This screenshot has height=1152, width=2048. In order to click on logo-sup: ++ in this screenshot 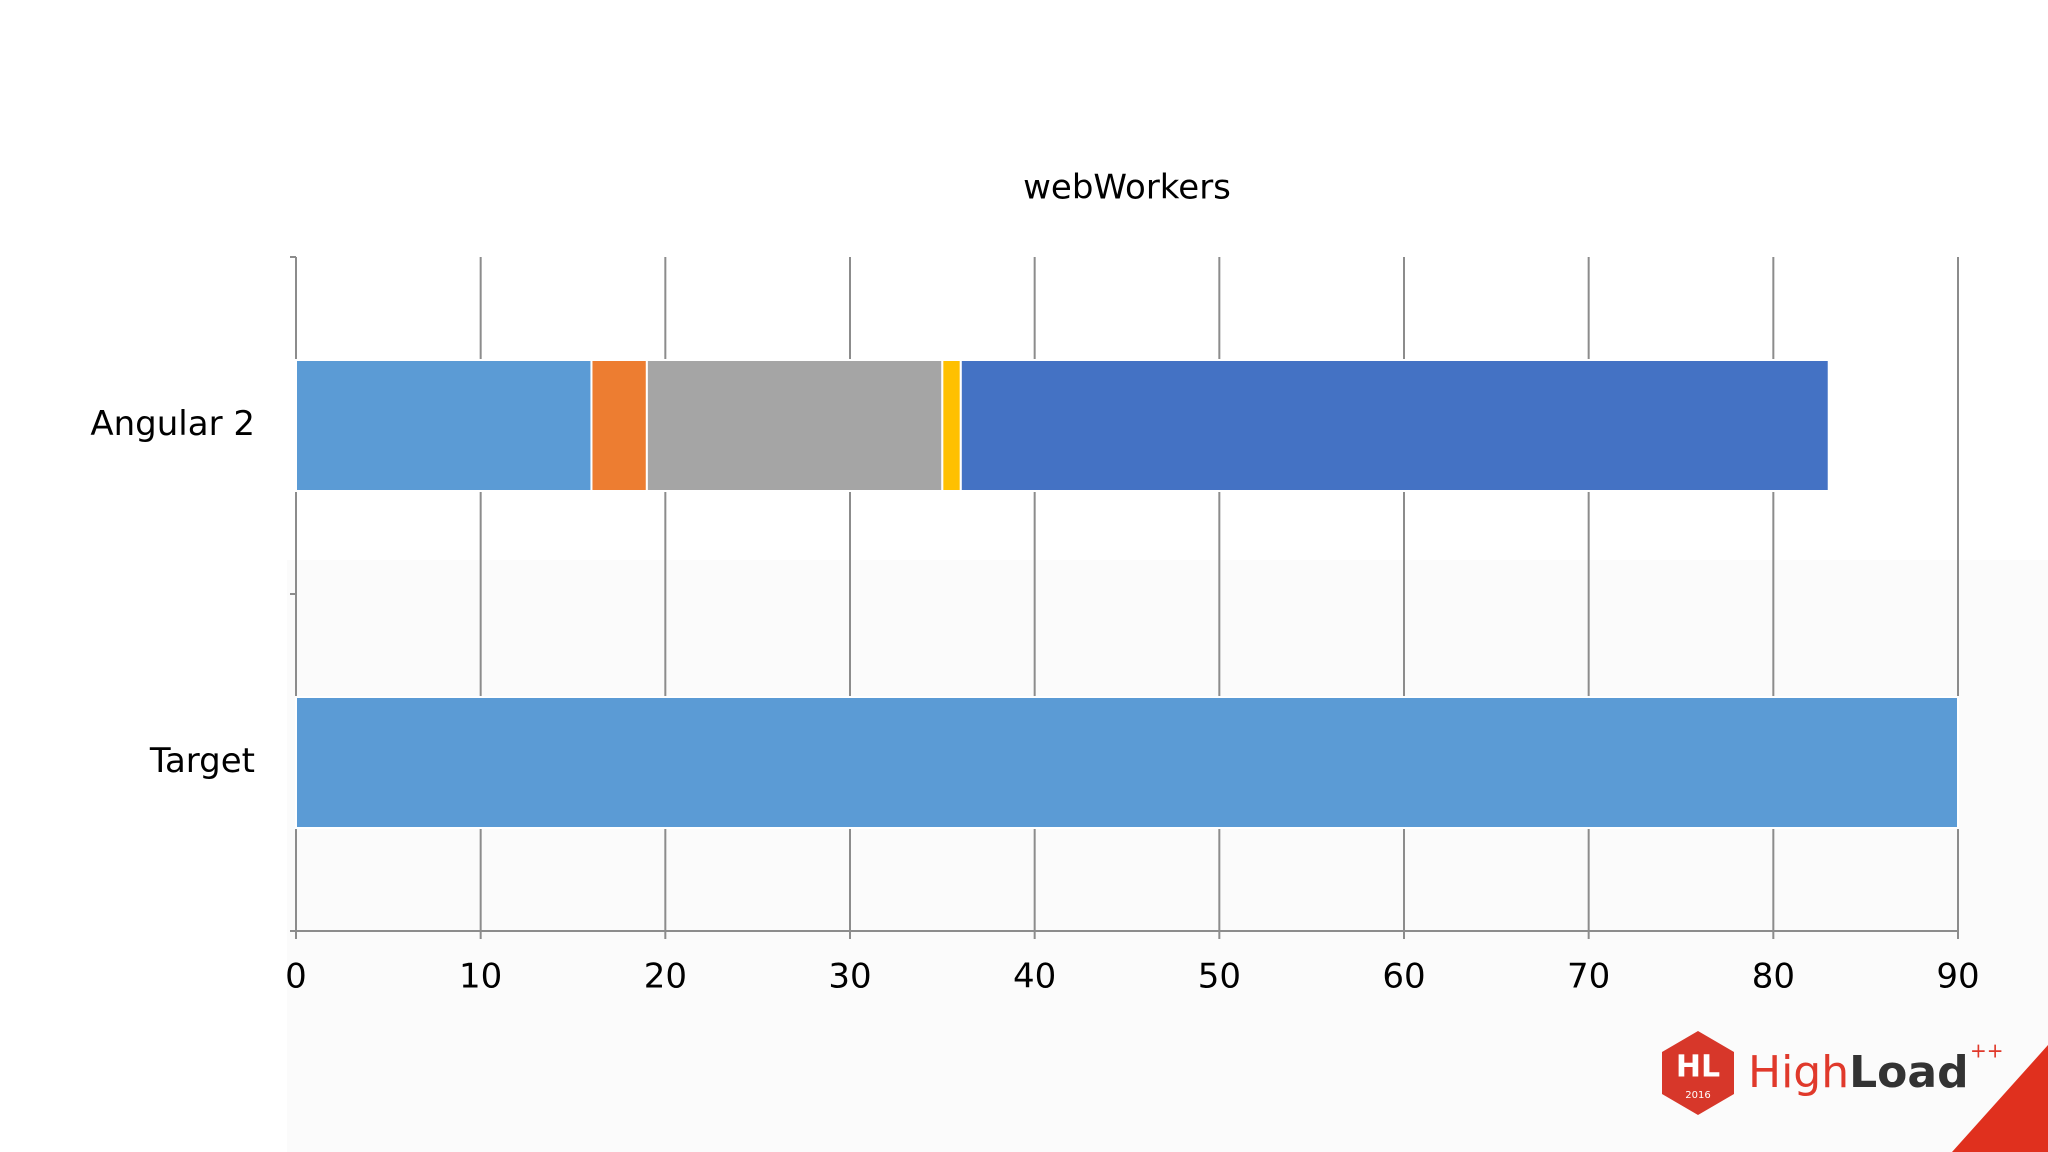, I will do `click(1987, 1051)`.